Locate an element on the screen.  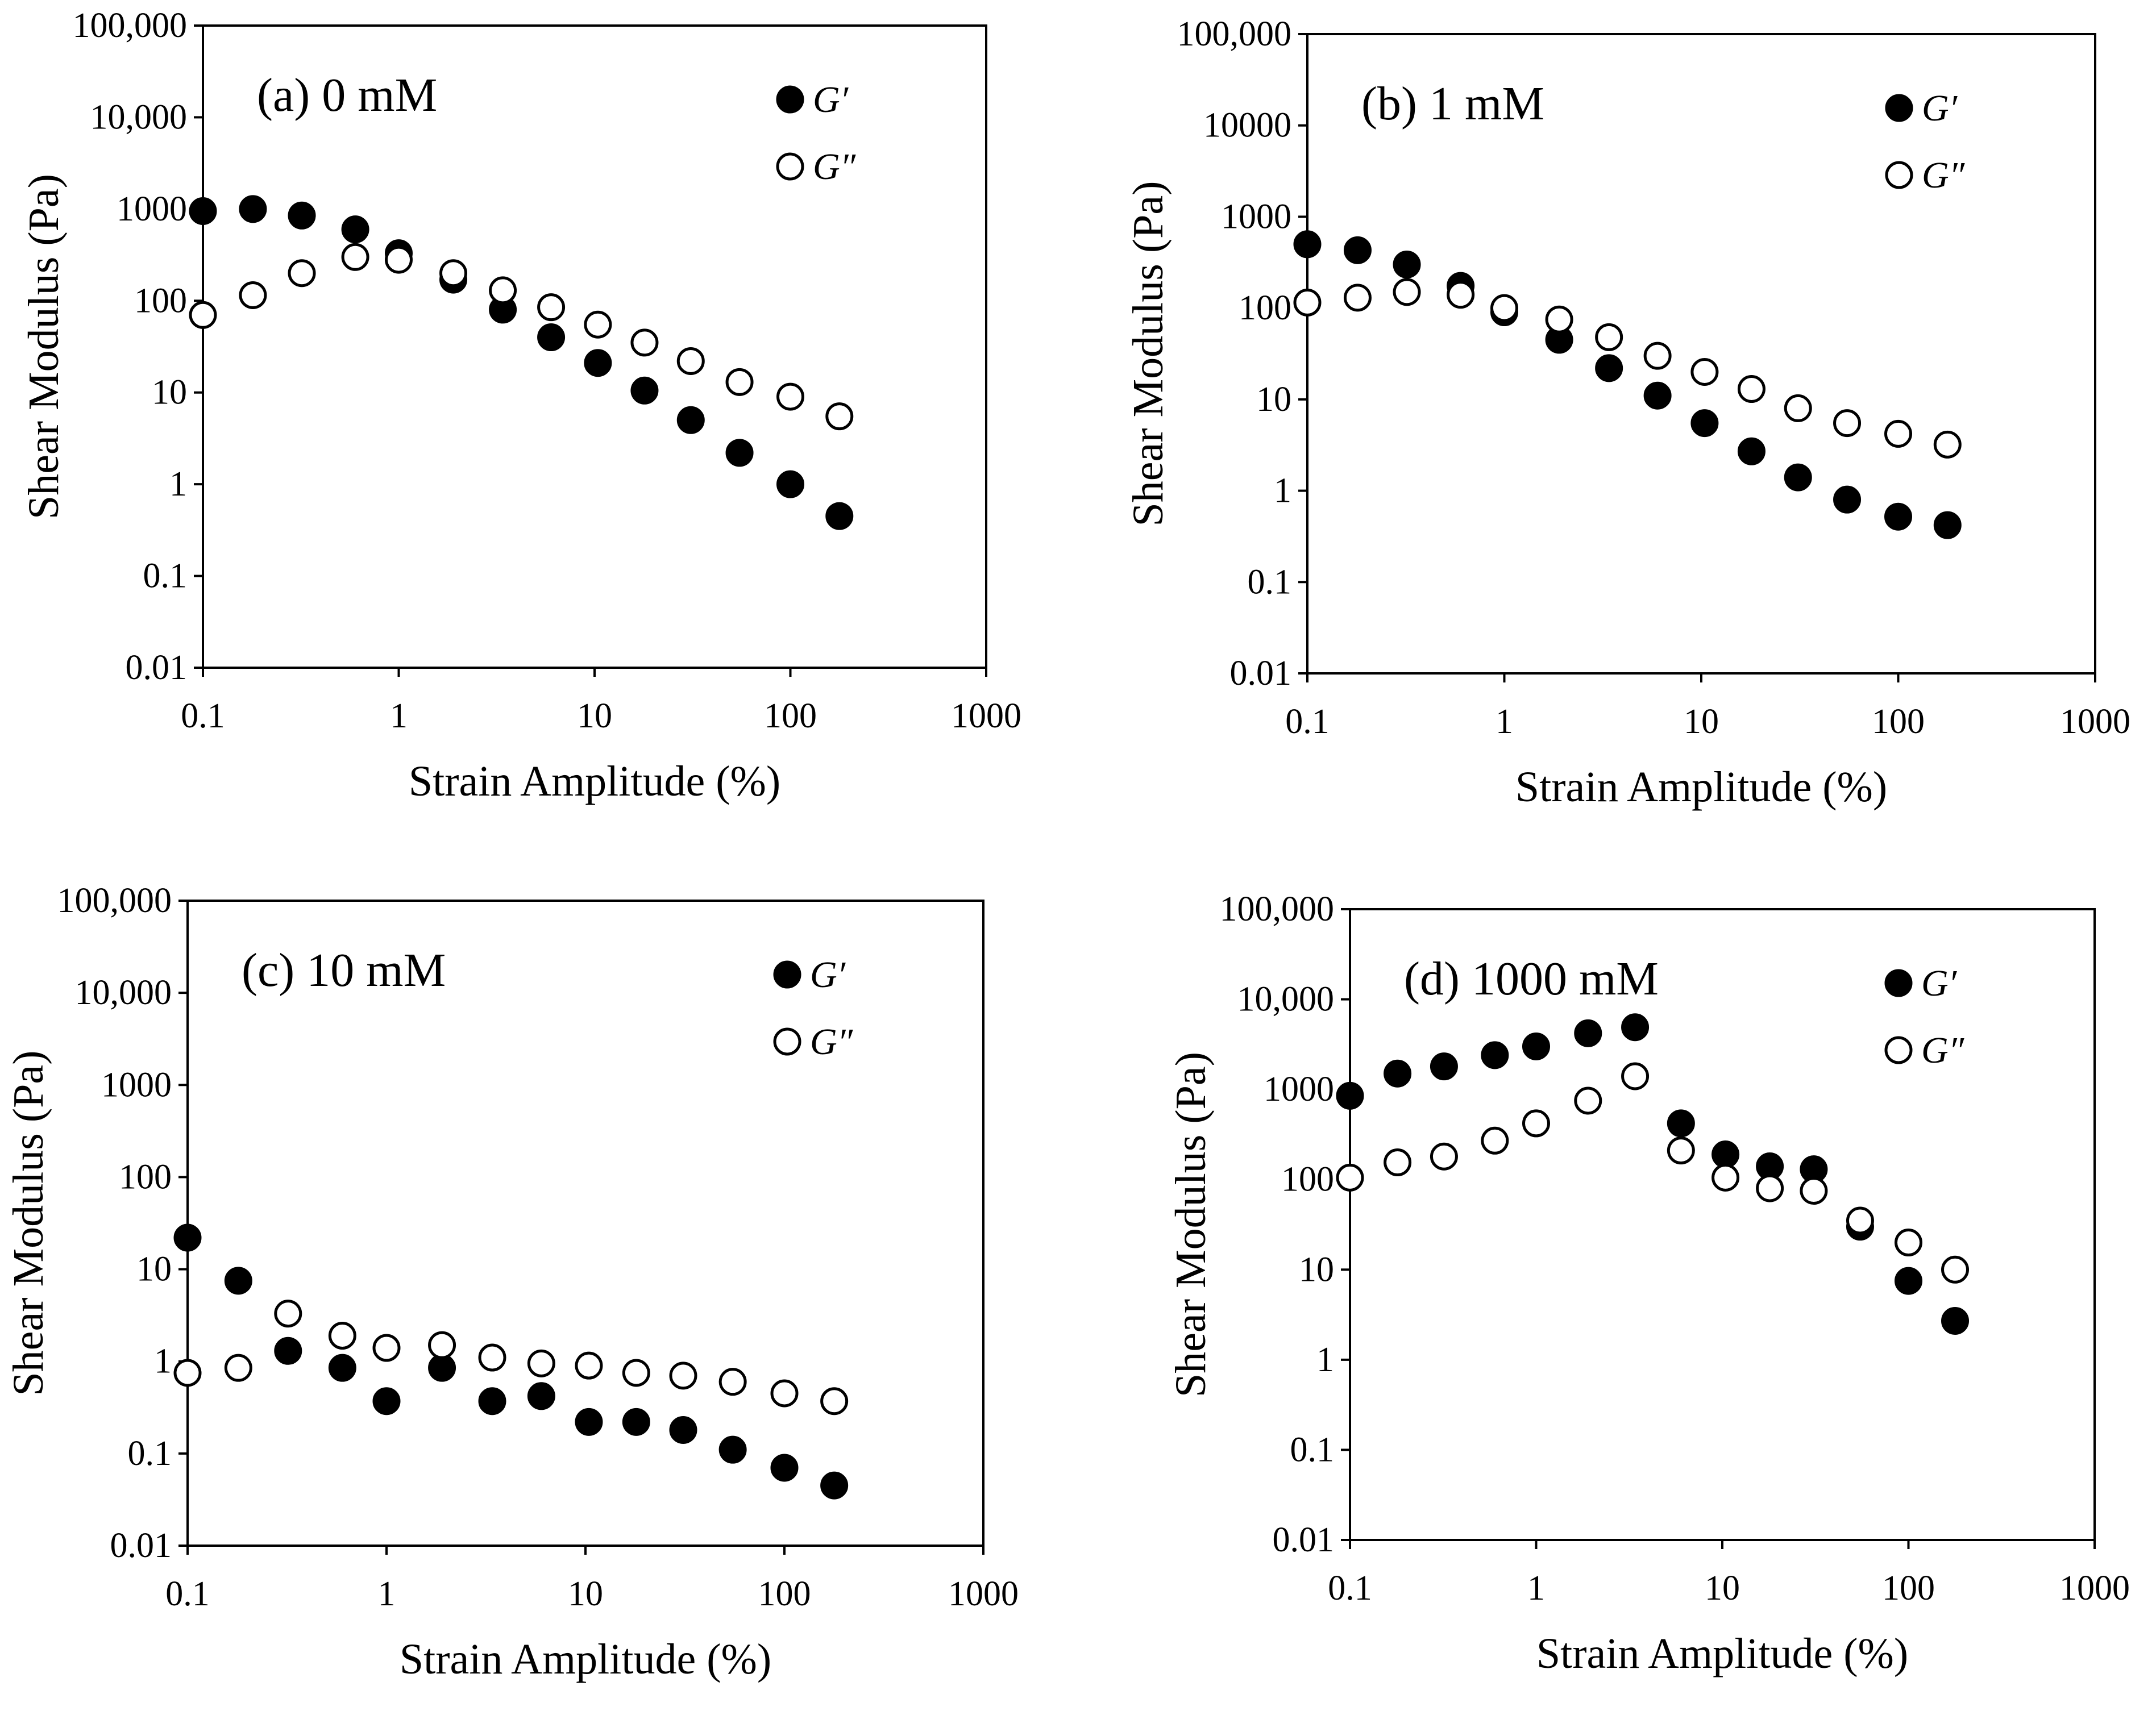
plot-frame is located at coordinates (585, 1224).